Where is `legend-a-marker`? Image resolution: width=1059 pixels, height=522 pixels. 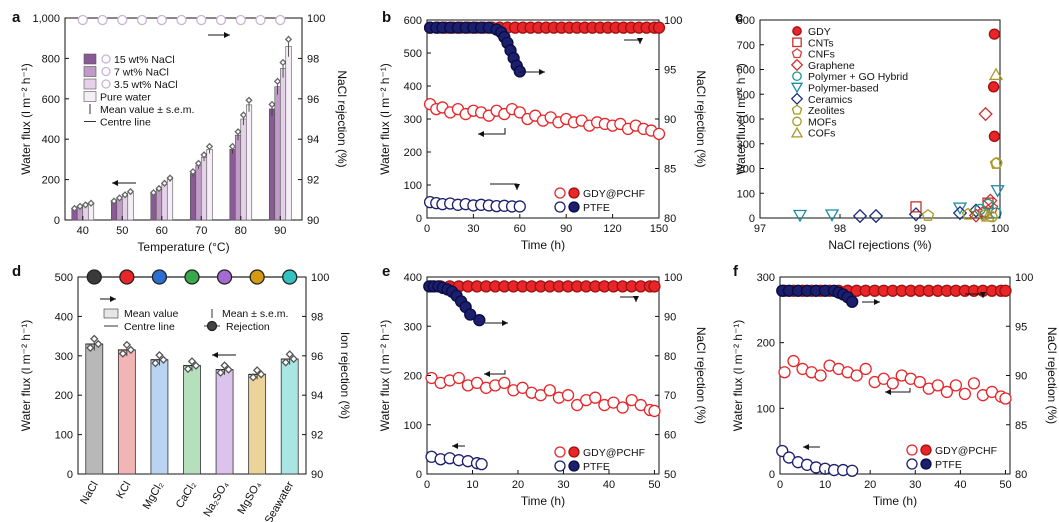 legend-a-marker is located at coordinates (106, 71).